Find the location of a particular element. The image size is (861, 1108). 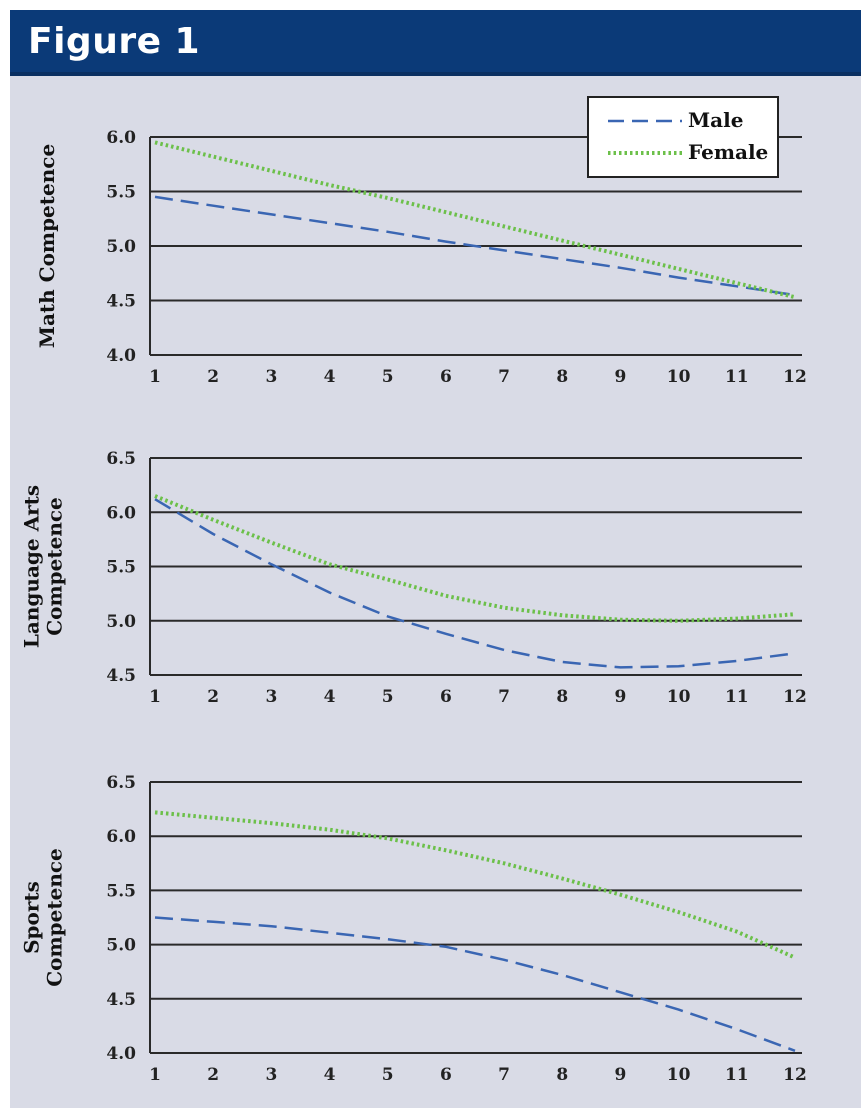

legend-label-male: Male is located at coordinates (715, 120).